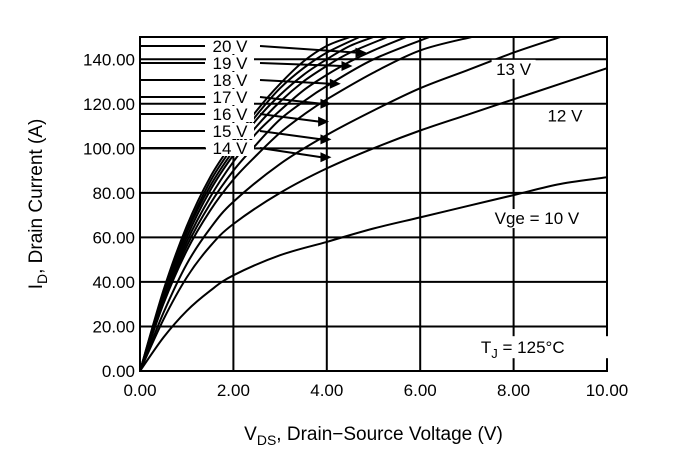  What do you see at coordinates (607, 390) in the screenshot?
I see `x-tick-label: 10.00` at bounding box center [607, 390].